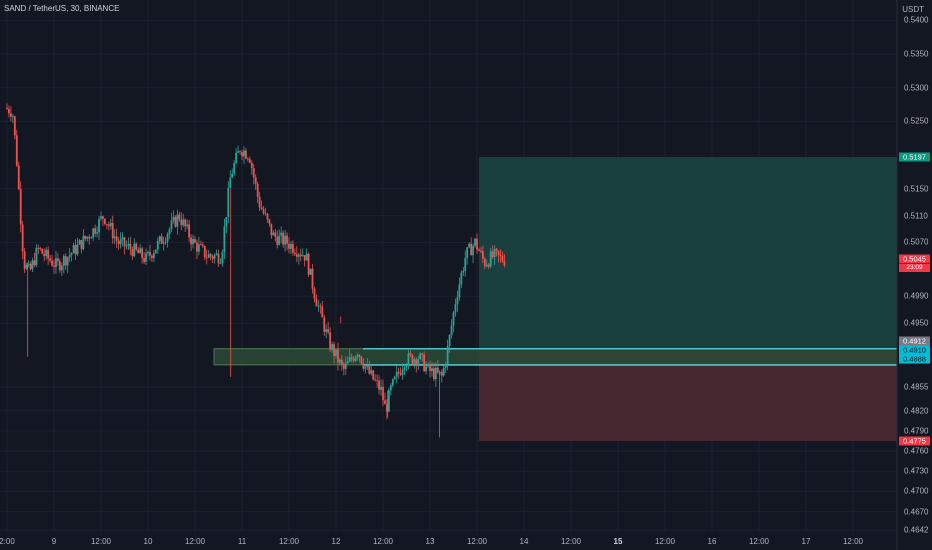 The height and width of the screenshot is (550, 932). I want to click on price-axis-label: 0.4790, so click(916, 431).